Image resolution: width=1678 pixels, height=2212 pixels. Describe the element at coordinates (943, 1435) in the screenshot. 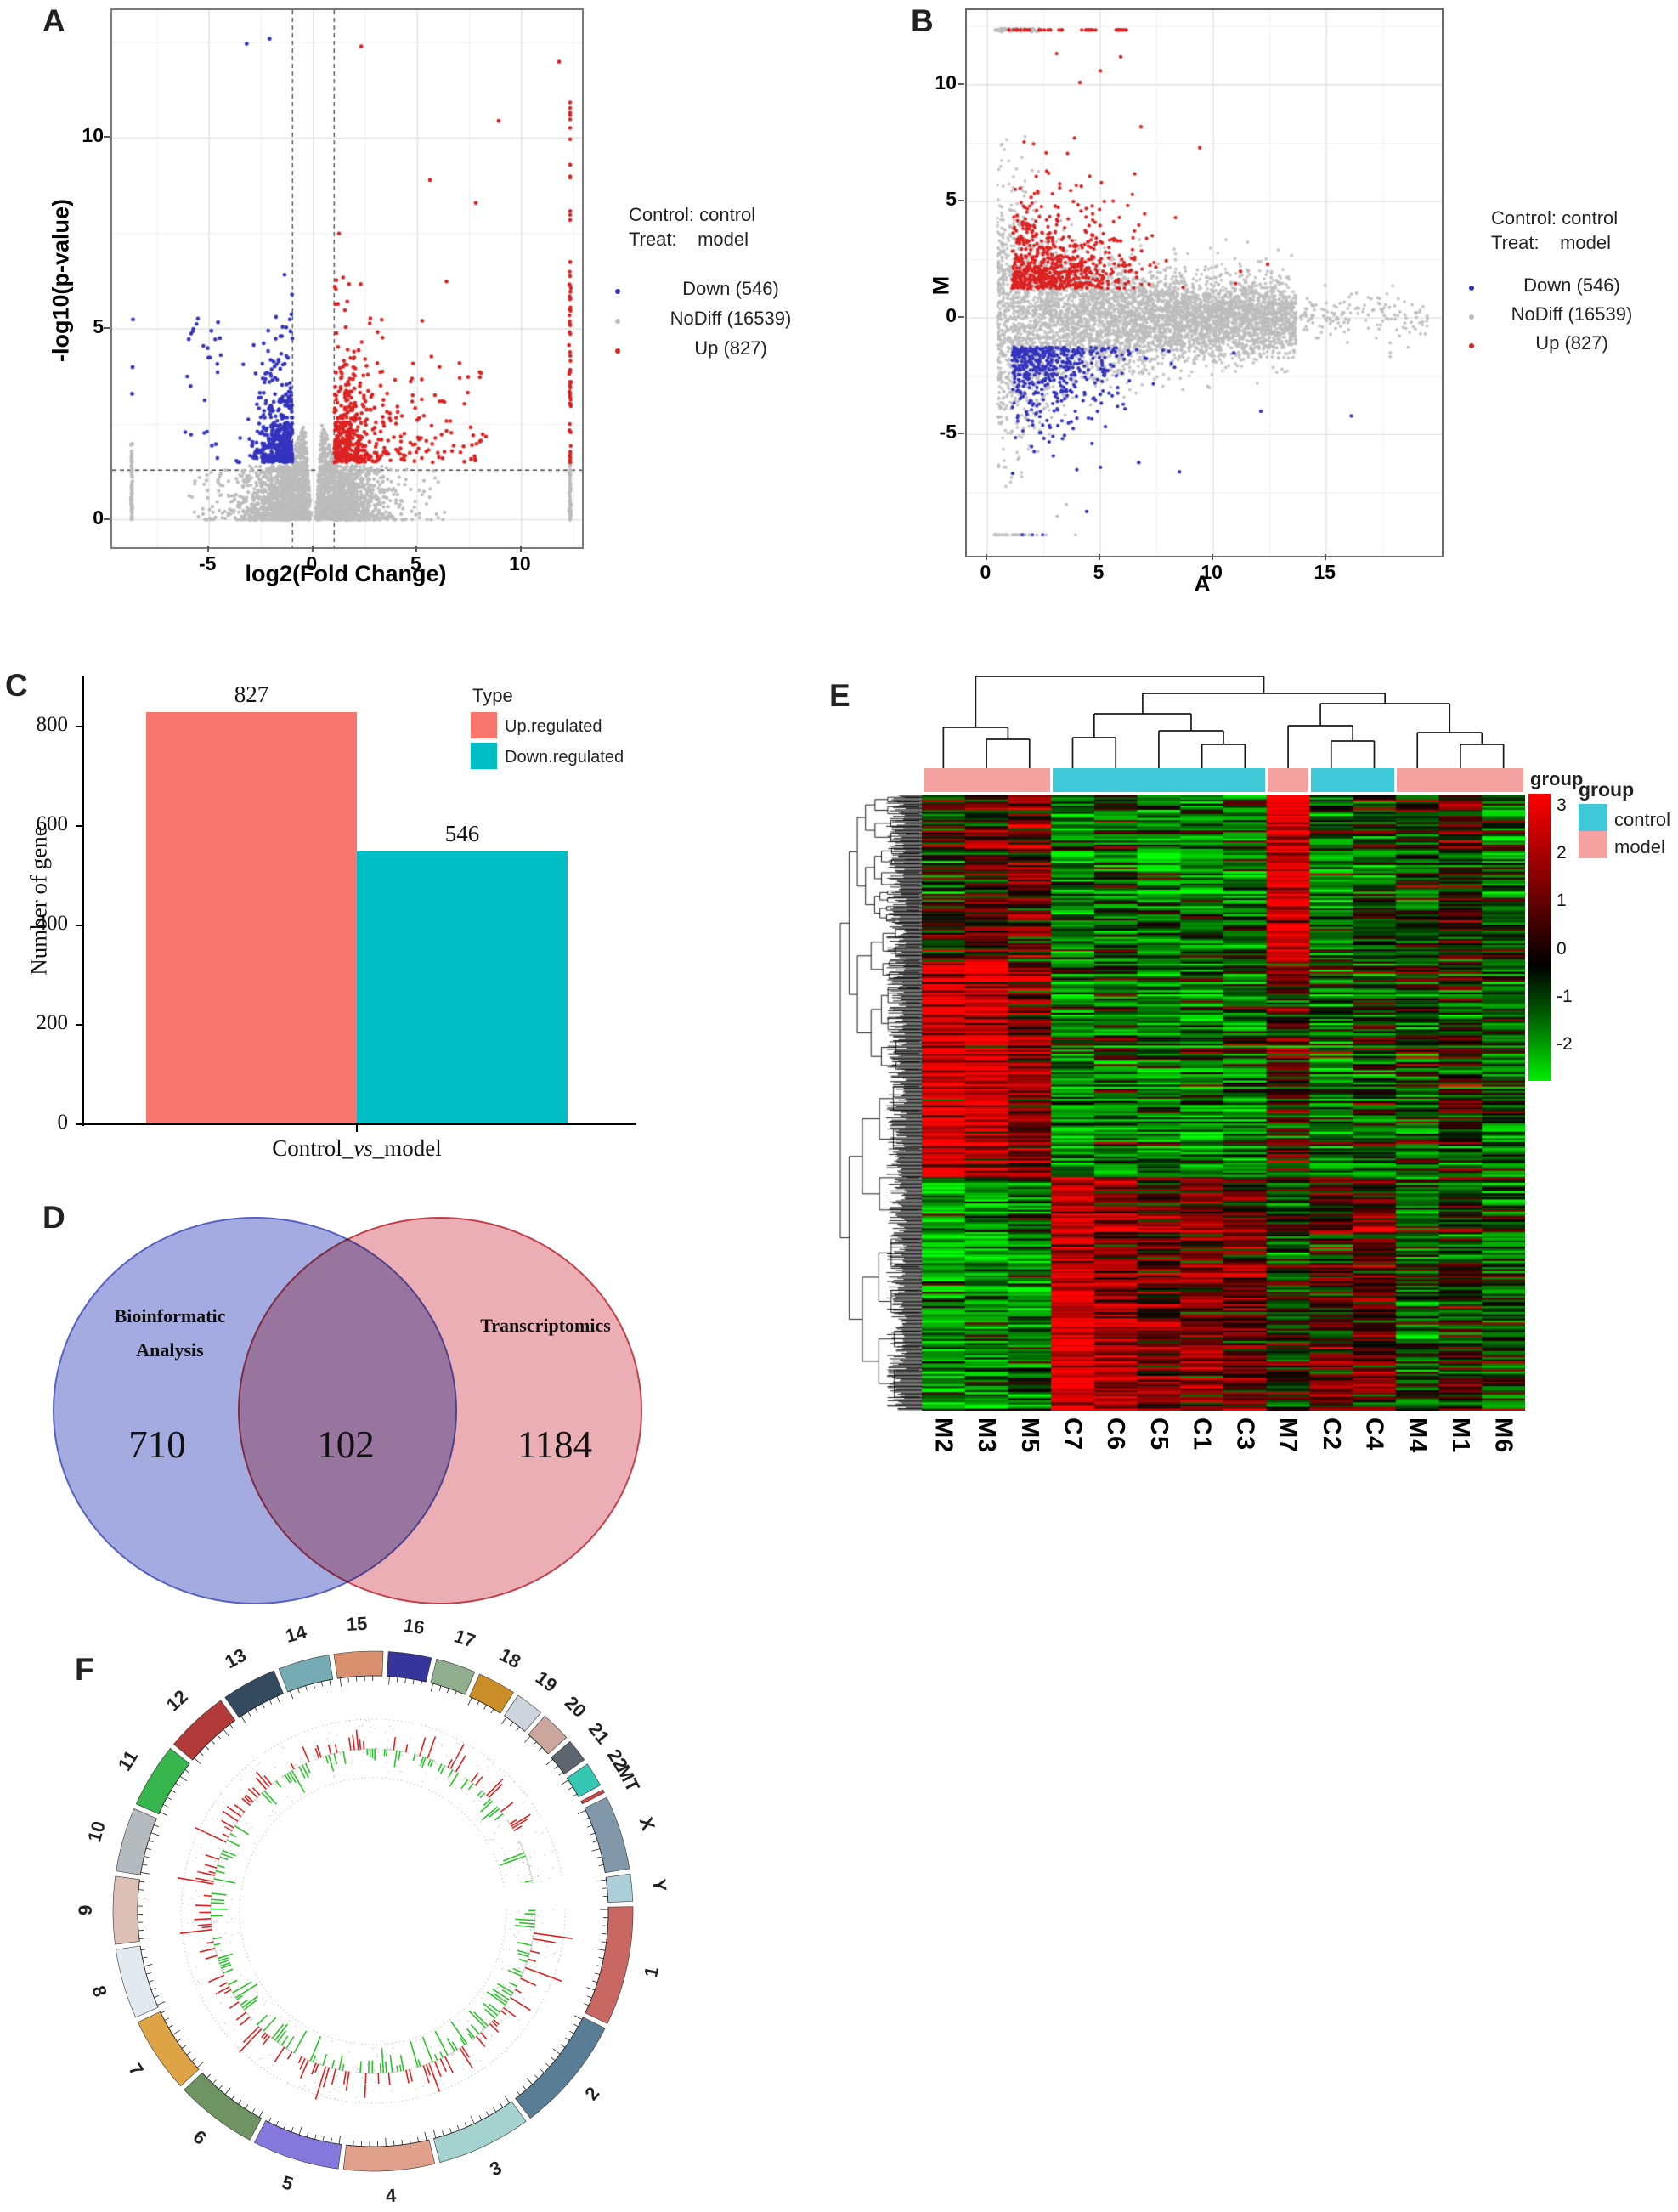

I see `heatmap-column-label: M2` at that location.